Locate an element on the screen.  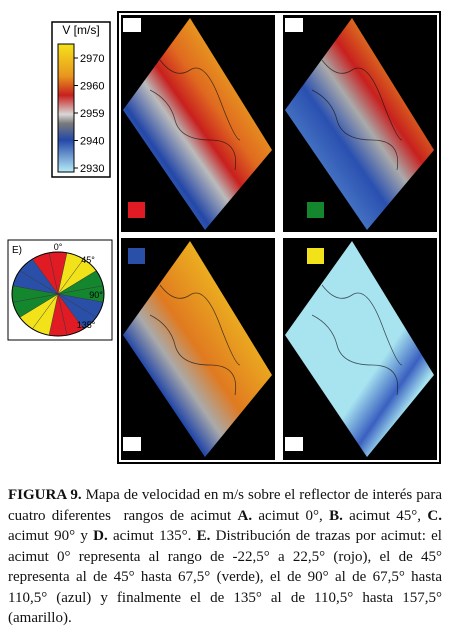
rose-angle: 0° is located at coordinates (58, 247).